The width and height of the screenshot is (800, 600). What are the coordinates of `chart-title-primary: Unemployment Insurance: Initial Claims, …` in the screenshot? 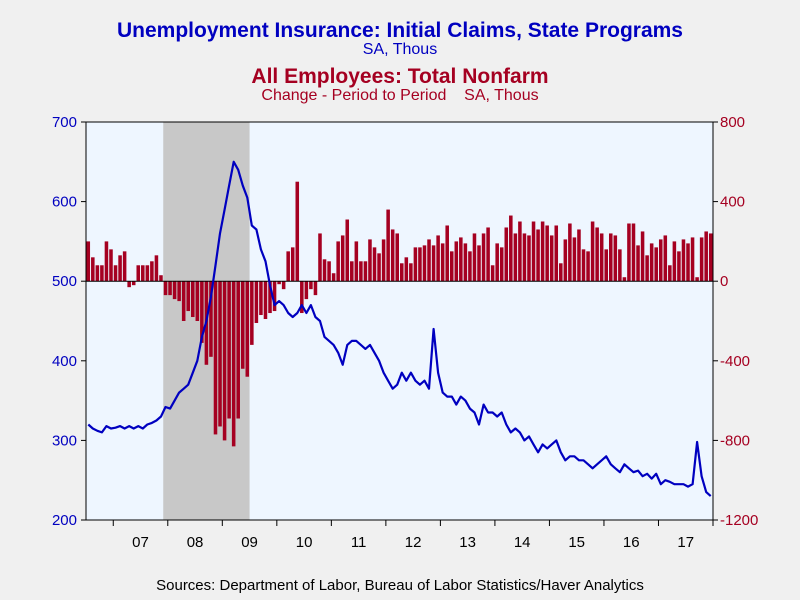 It's located at (400, 30).